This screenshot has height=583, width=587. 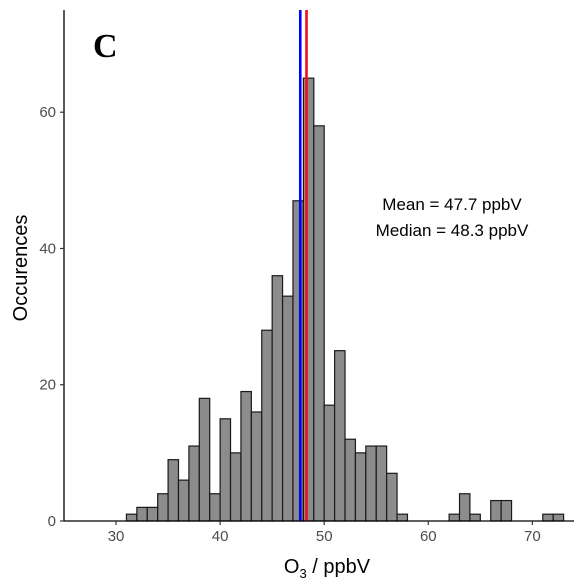 What do you see at coordinates (47, 248) in the screenshot?
I see `y-tick-label: 40` at bounding box center [47, 248].